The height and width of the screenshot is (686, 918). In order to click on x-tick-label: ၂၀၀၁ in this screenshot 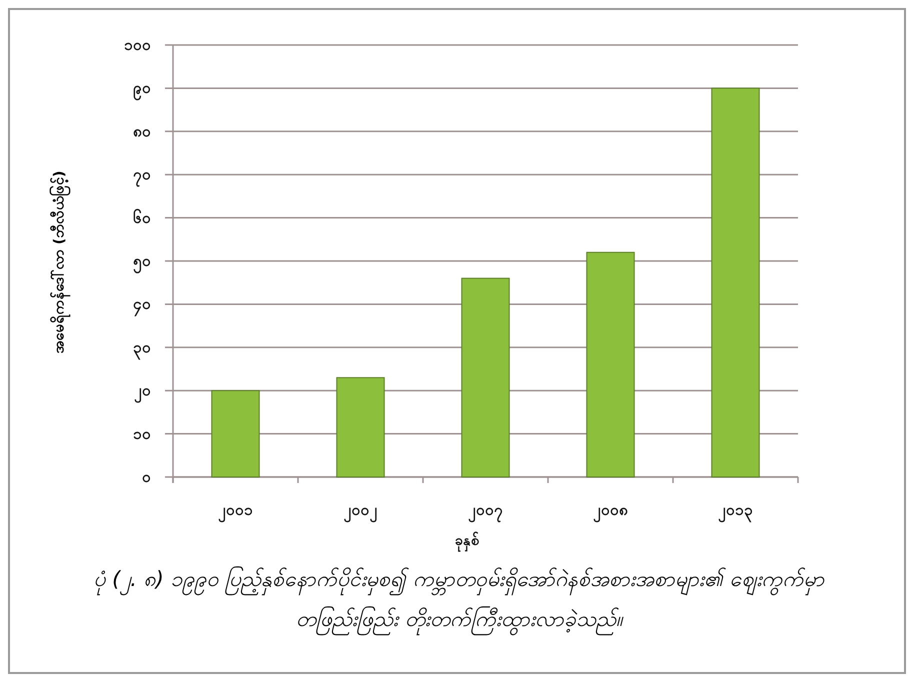, I will do `click(235, 512)`.